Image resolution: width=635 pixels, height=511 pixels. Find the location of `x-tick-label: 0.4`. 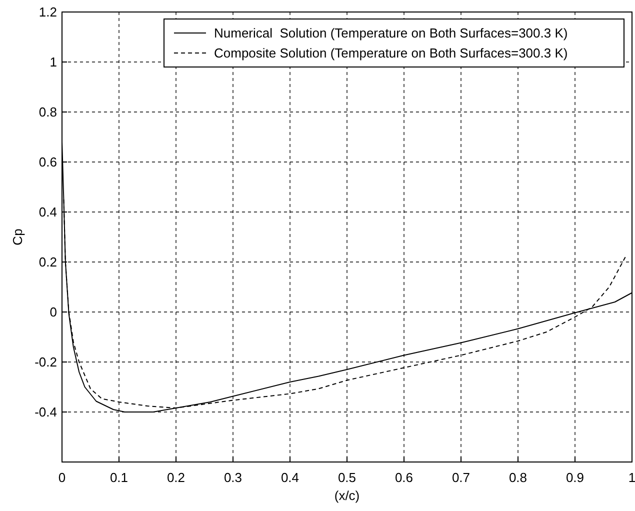

x-tick-label: 0.4 is located at coordinates (290, 477).